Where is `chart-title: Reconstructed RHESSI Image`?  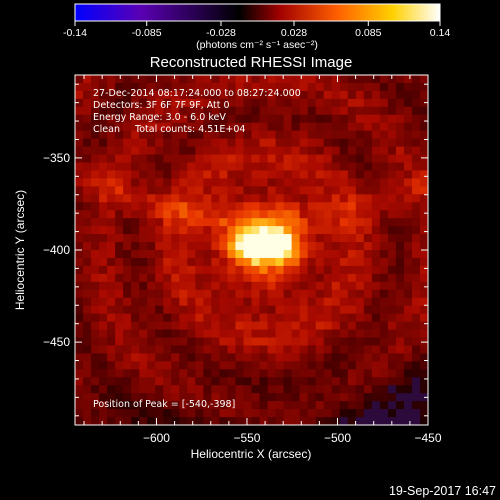
chart-title: Reconstructed RHESSI Image is located at coordinates (251, 62).